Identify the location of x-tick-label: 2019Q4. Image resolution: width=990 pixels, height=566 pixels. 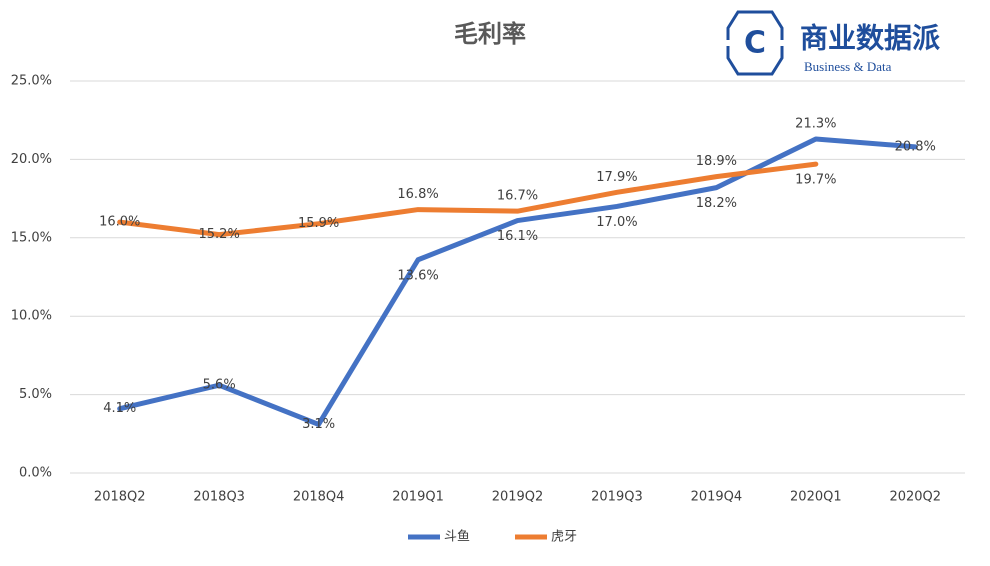
(717, 497).